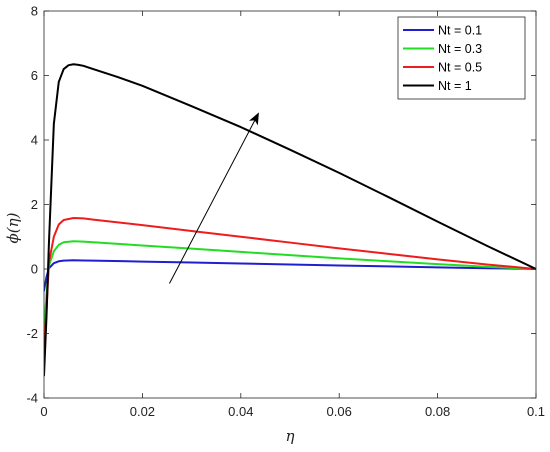 This screenshot has width=550, height=452. I want to click on annotation-layer, so click(214, 198).